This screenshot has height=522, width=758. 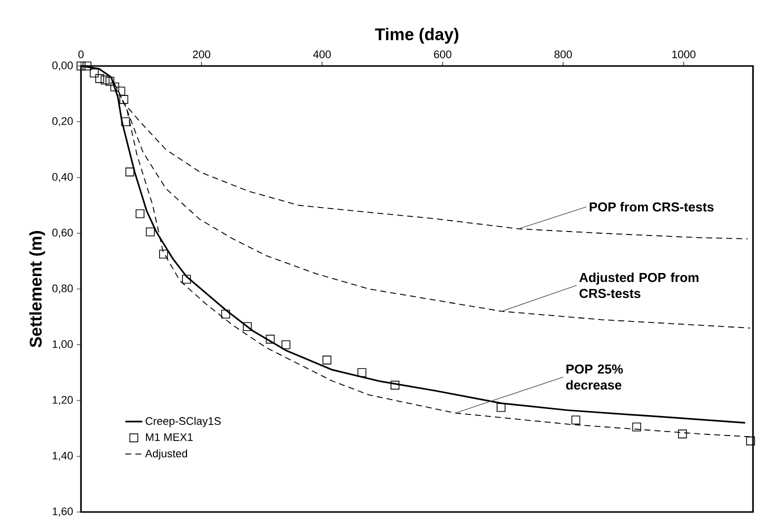 What do you see at coordinates (169, 437) in the screenshot?
I see `legend-label: M1 MEX1` at bounding box center [169, 437].